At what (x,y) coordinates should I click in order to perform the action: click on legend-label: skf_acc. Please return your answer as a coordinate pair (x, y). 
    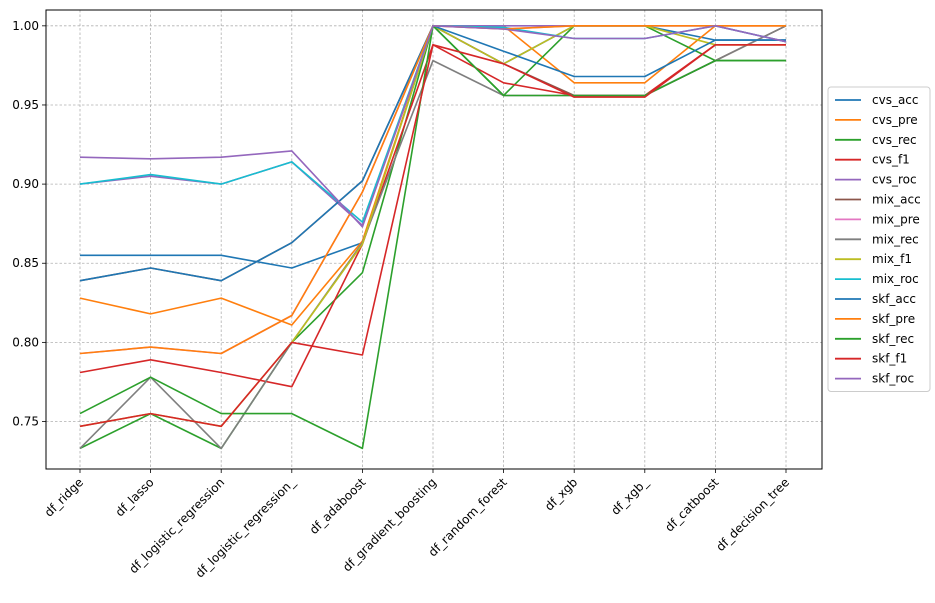
    Looking at the image, I should click on (894, 299).